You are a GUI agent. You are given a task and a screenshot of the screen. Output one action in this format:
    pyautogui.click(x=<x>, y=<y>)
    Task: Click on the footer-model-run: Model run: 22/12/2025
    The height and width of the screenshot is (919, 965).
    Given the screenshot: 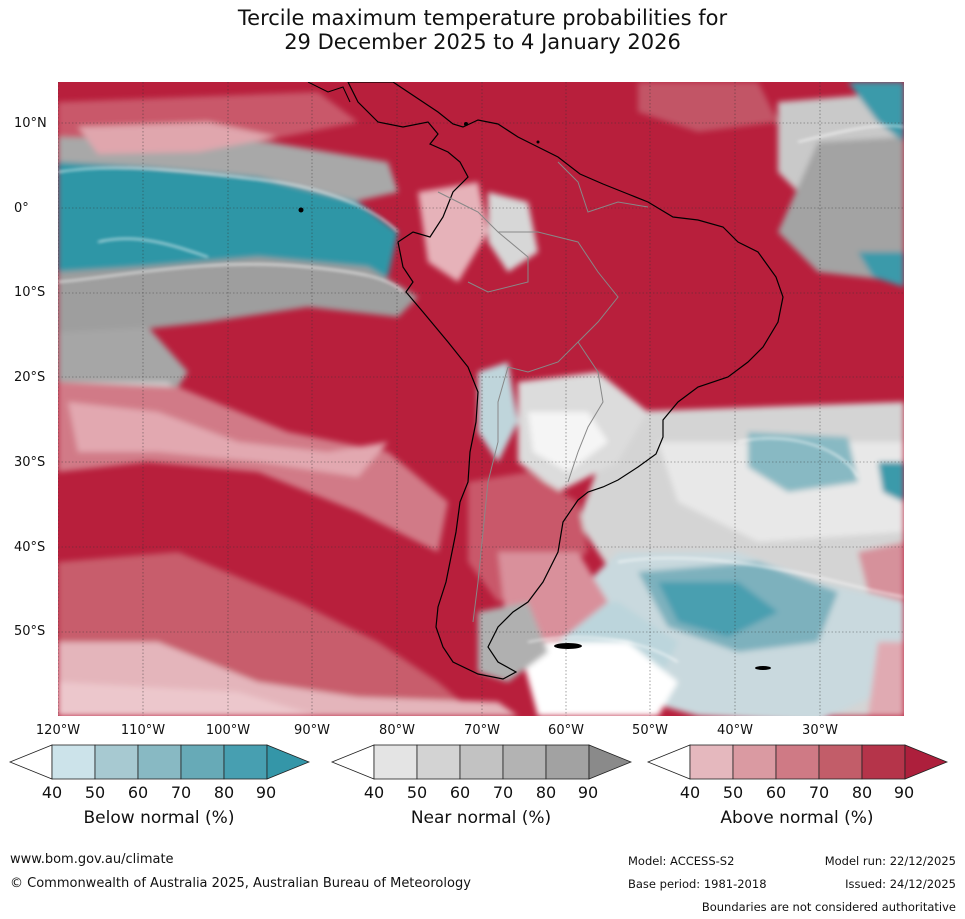 What is the action you would take?
    pyautogui.click(x=890, y=861)
    